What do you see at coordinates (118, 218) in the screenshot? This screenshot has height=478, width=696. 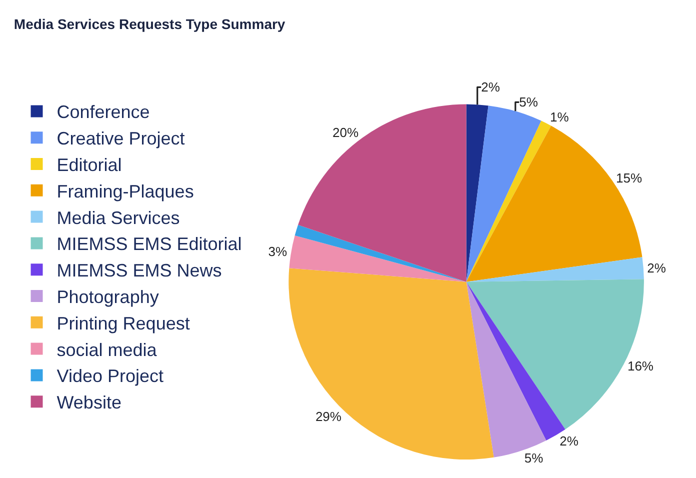 I see `legend-label: Media Services` at bounding box center [118, 218].